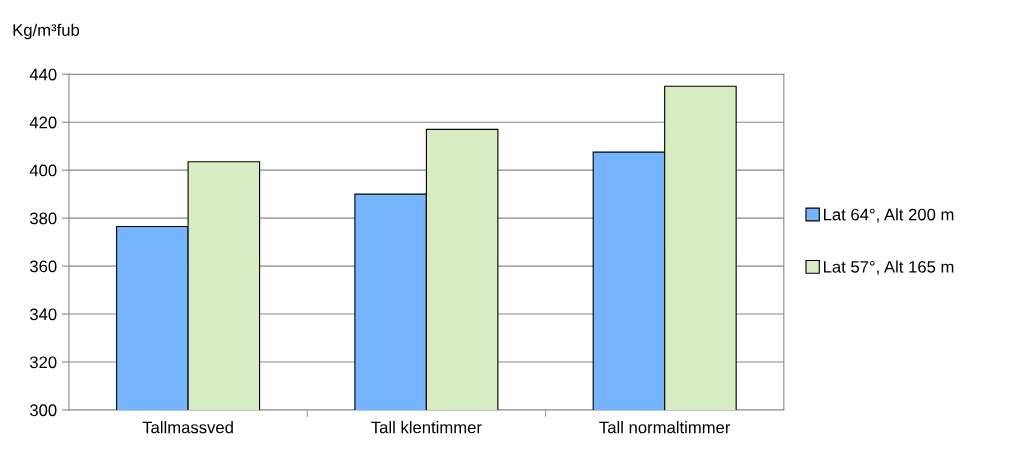  What do you see at coordinates (46, 31) in the screenshot?
I see `y-axis-title: Kg/m³fub` at bounding box center [46, 31].